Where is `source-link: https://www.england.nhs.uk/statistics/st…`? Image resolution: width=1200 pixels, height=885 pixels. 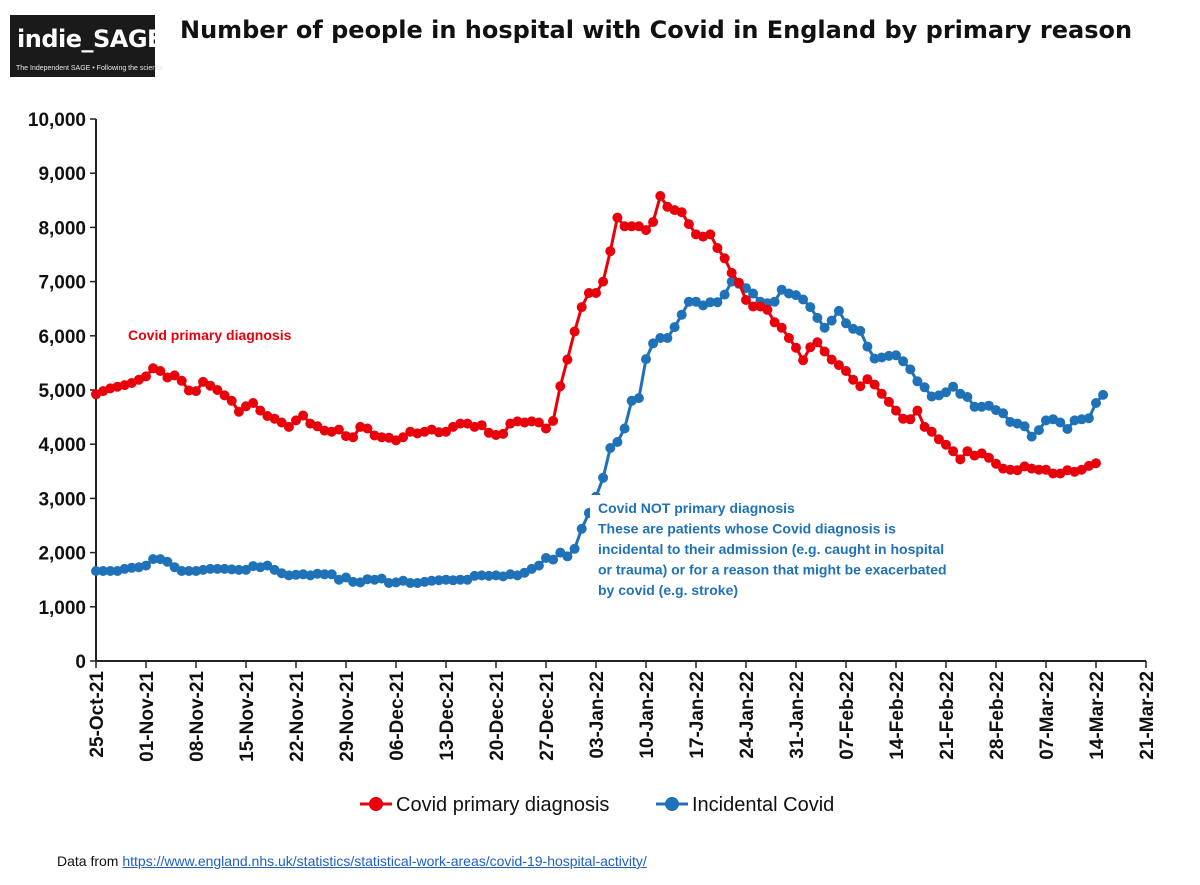 source-link: https://www.england.nhs.uk/statistics/st… is located at coordinates (384, 861).